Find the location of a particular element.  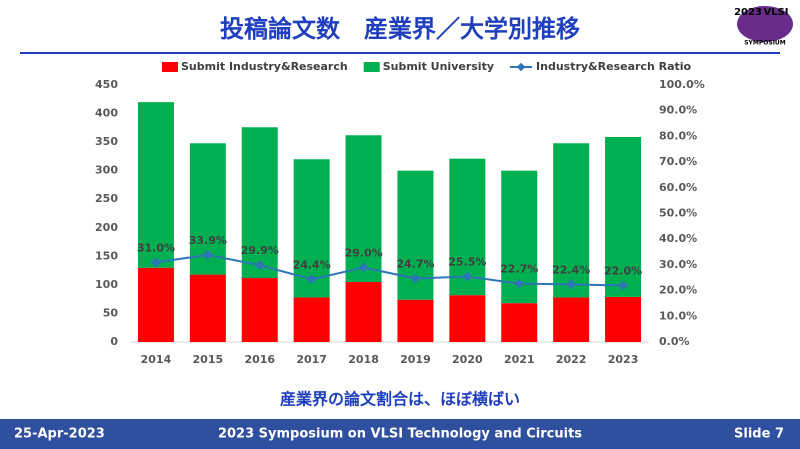

y2-tick-label: 0.0% is located at coordinates (674, 341).